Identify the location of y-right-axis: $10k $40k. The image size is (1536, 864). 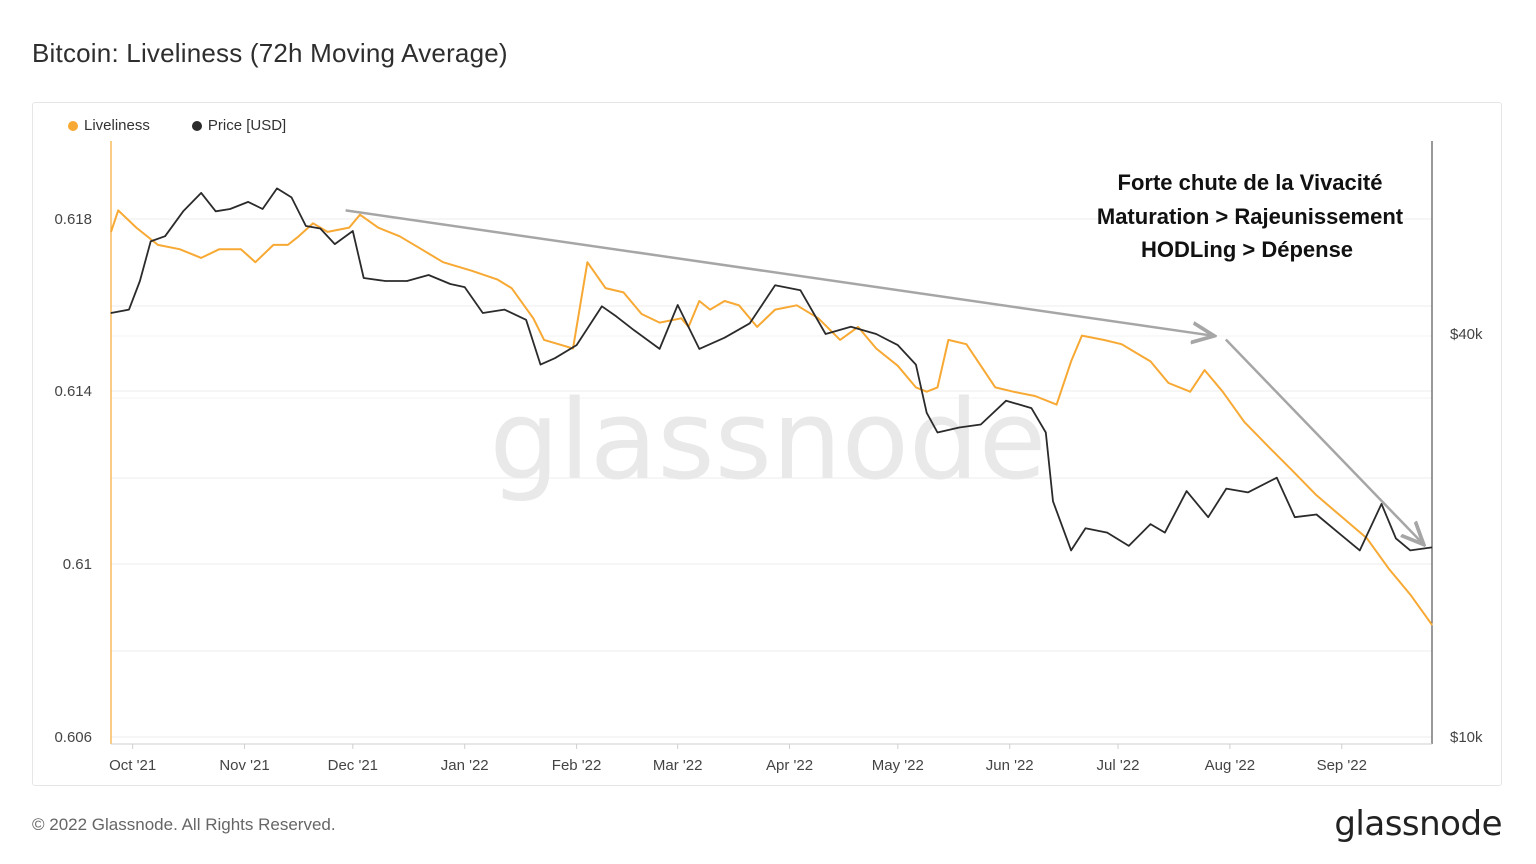
(1466, 536).